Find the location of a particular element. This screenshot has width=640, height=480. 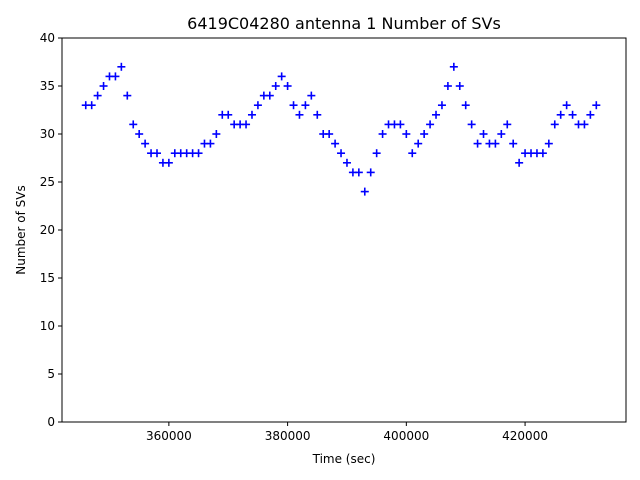

x-axis: 360000 380000 400000 420000 is located at coordinates (347, 432).